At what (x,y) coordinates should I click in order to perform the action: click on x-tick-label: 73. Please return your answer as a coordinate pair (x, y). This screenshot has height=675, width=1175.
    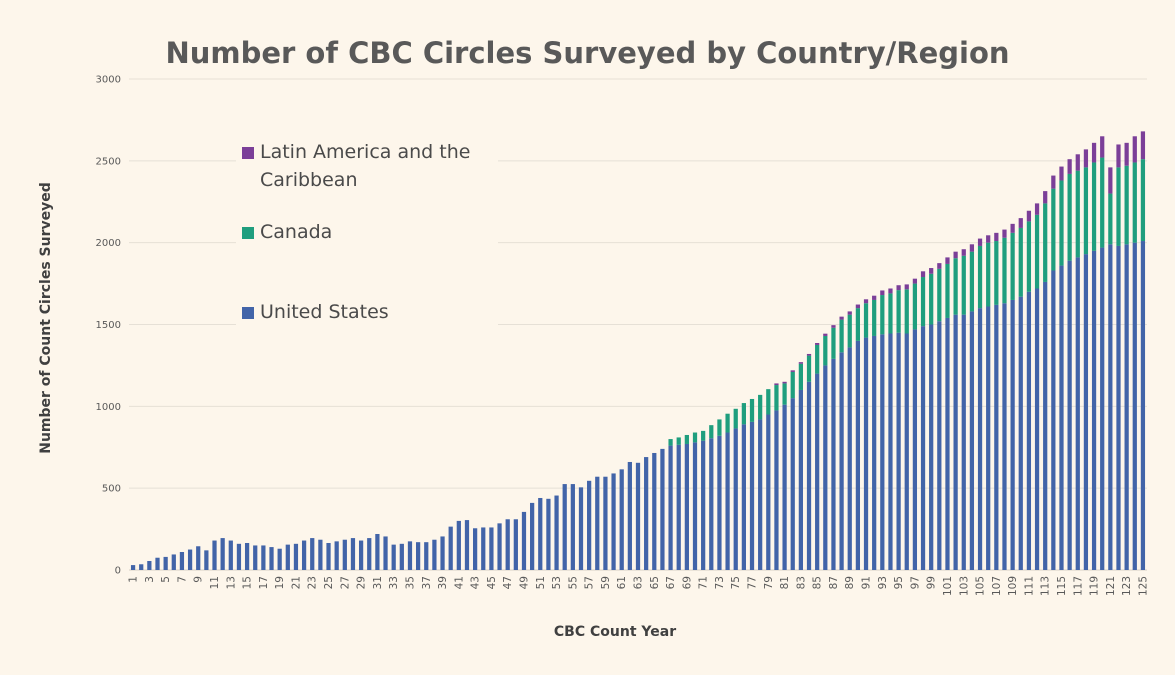
    Looking at the image, I should click on (720, 582).